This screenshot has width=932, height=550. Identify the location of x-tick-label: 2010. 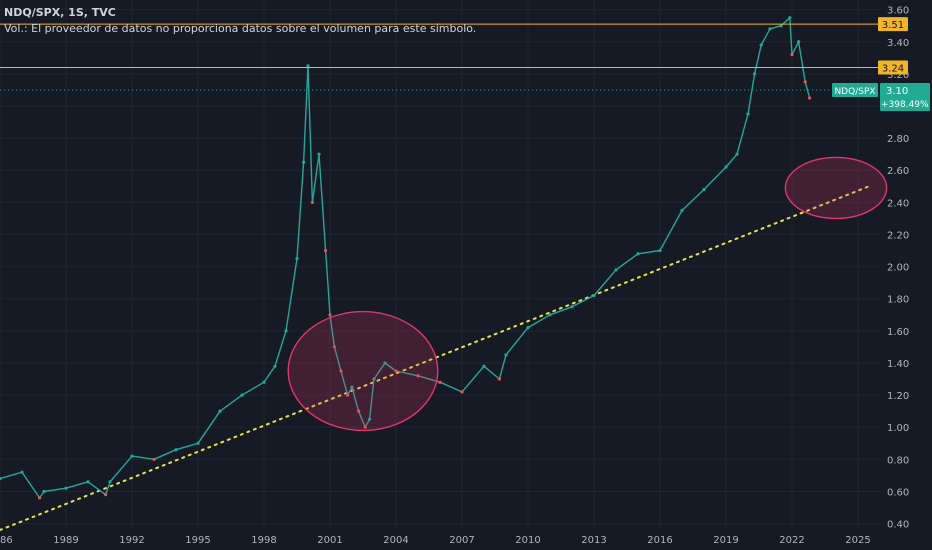
(527, 540).